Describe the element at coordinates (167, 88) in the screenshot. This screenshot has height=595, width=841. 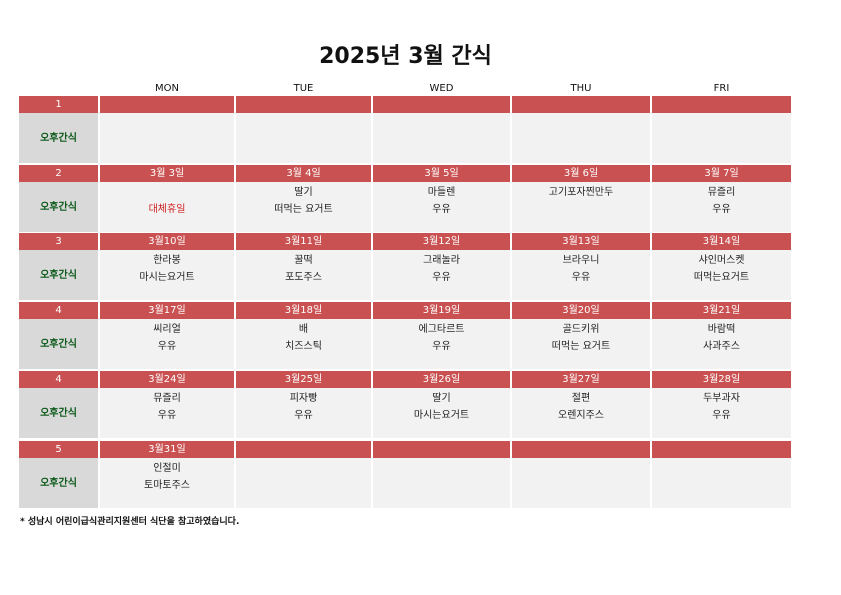
I see `day-header-mon: MON` at that location.